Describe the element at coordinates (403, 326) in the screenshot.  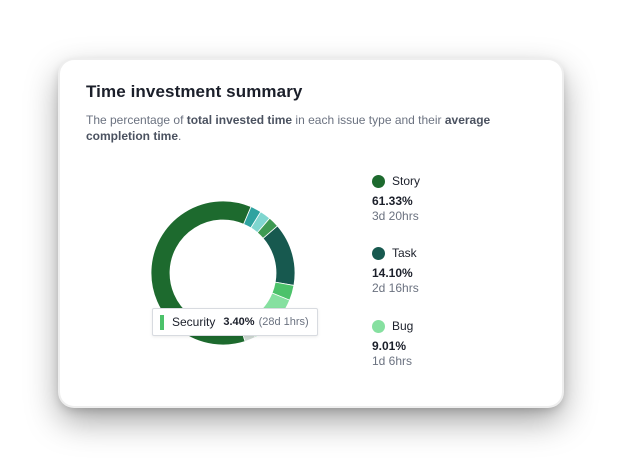
I see `legend-label: Bug` at that location.